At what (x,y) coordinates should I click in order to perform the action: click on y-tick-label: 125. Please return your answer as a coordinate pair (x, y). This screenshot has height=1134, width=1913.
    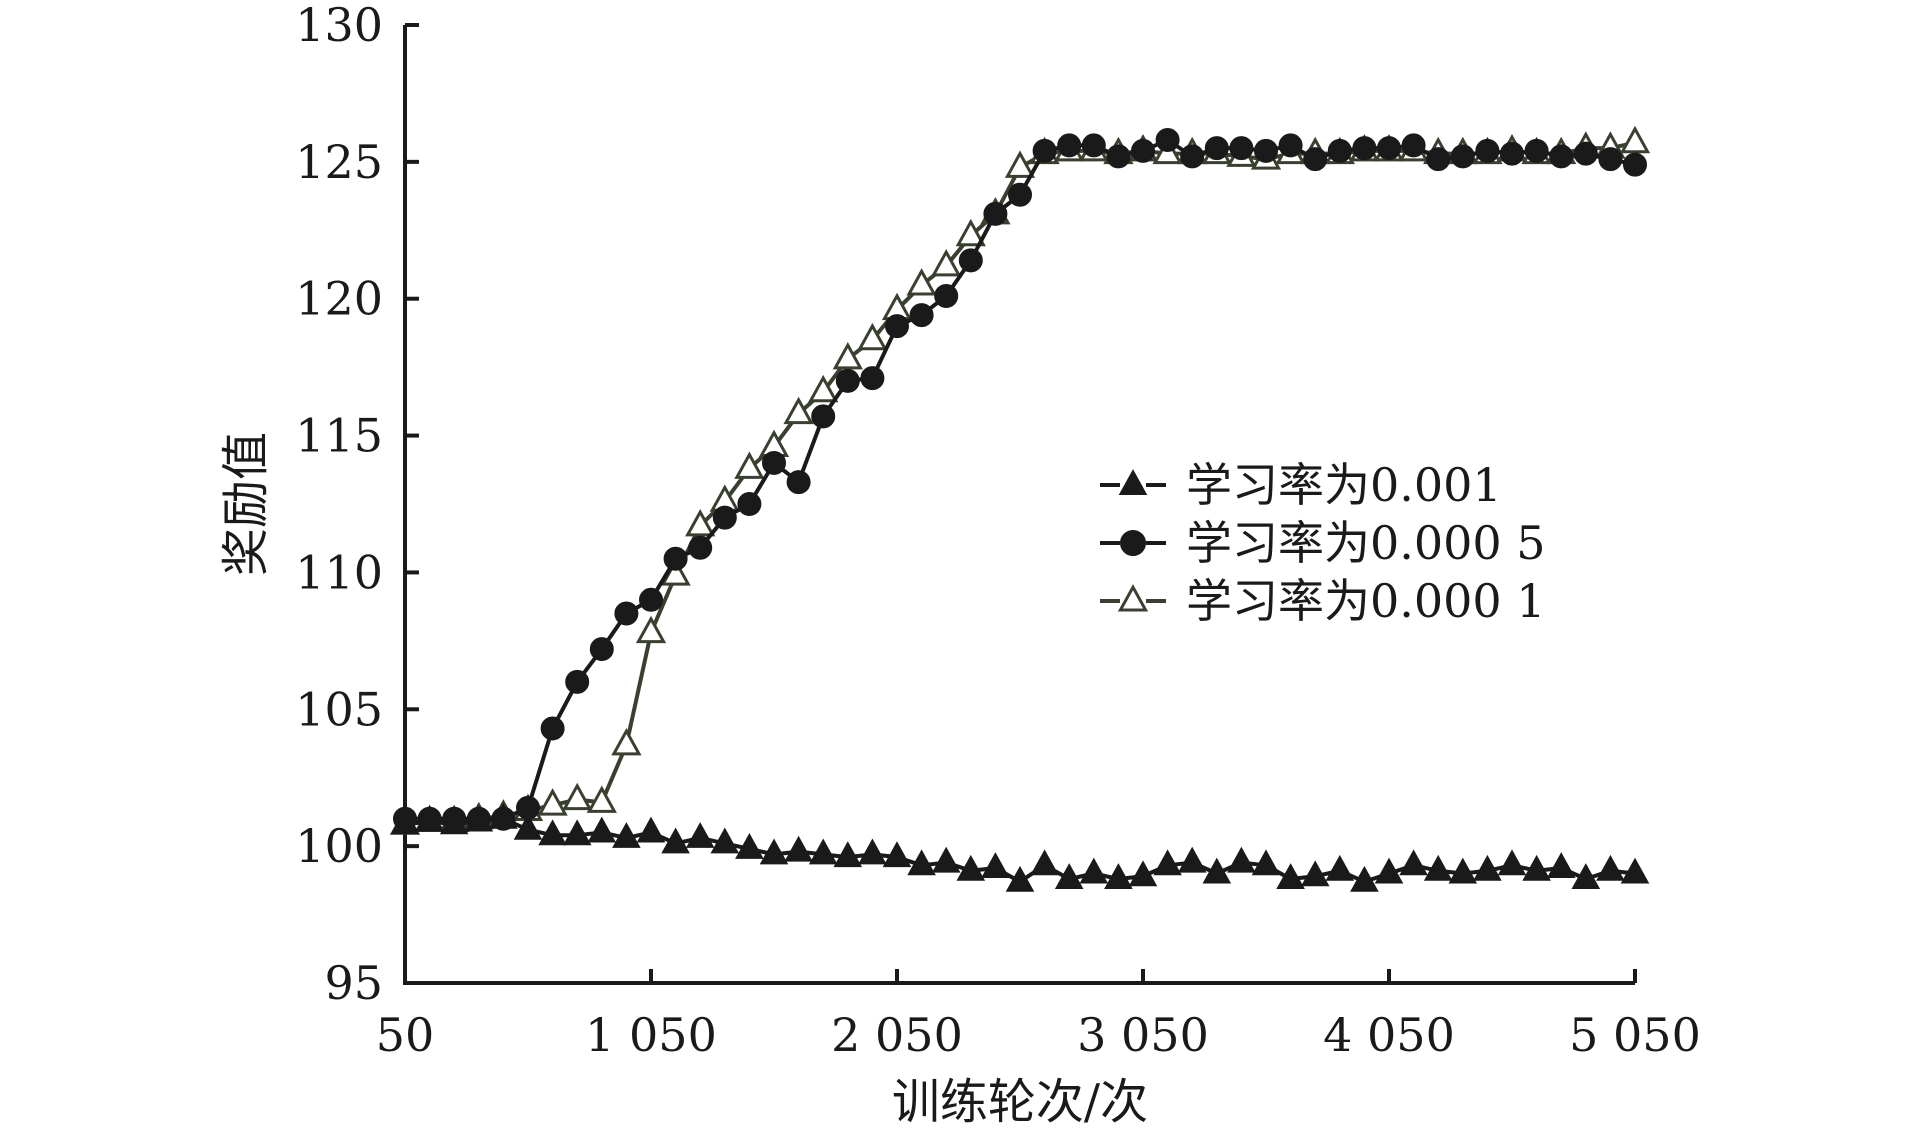
    Looking at the image, I should click on (339, 162).